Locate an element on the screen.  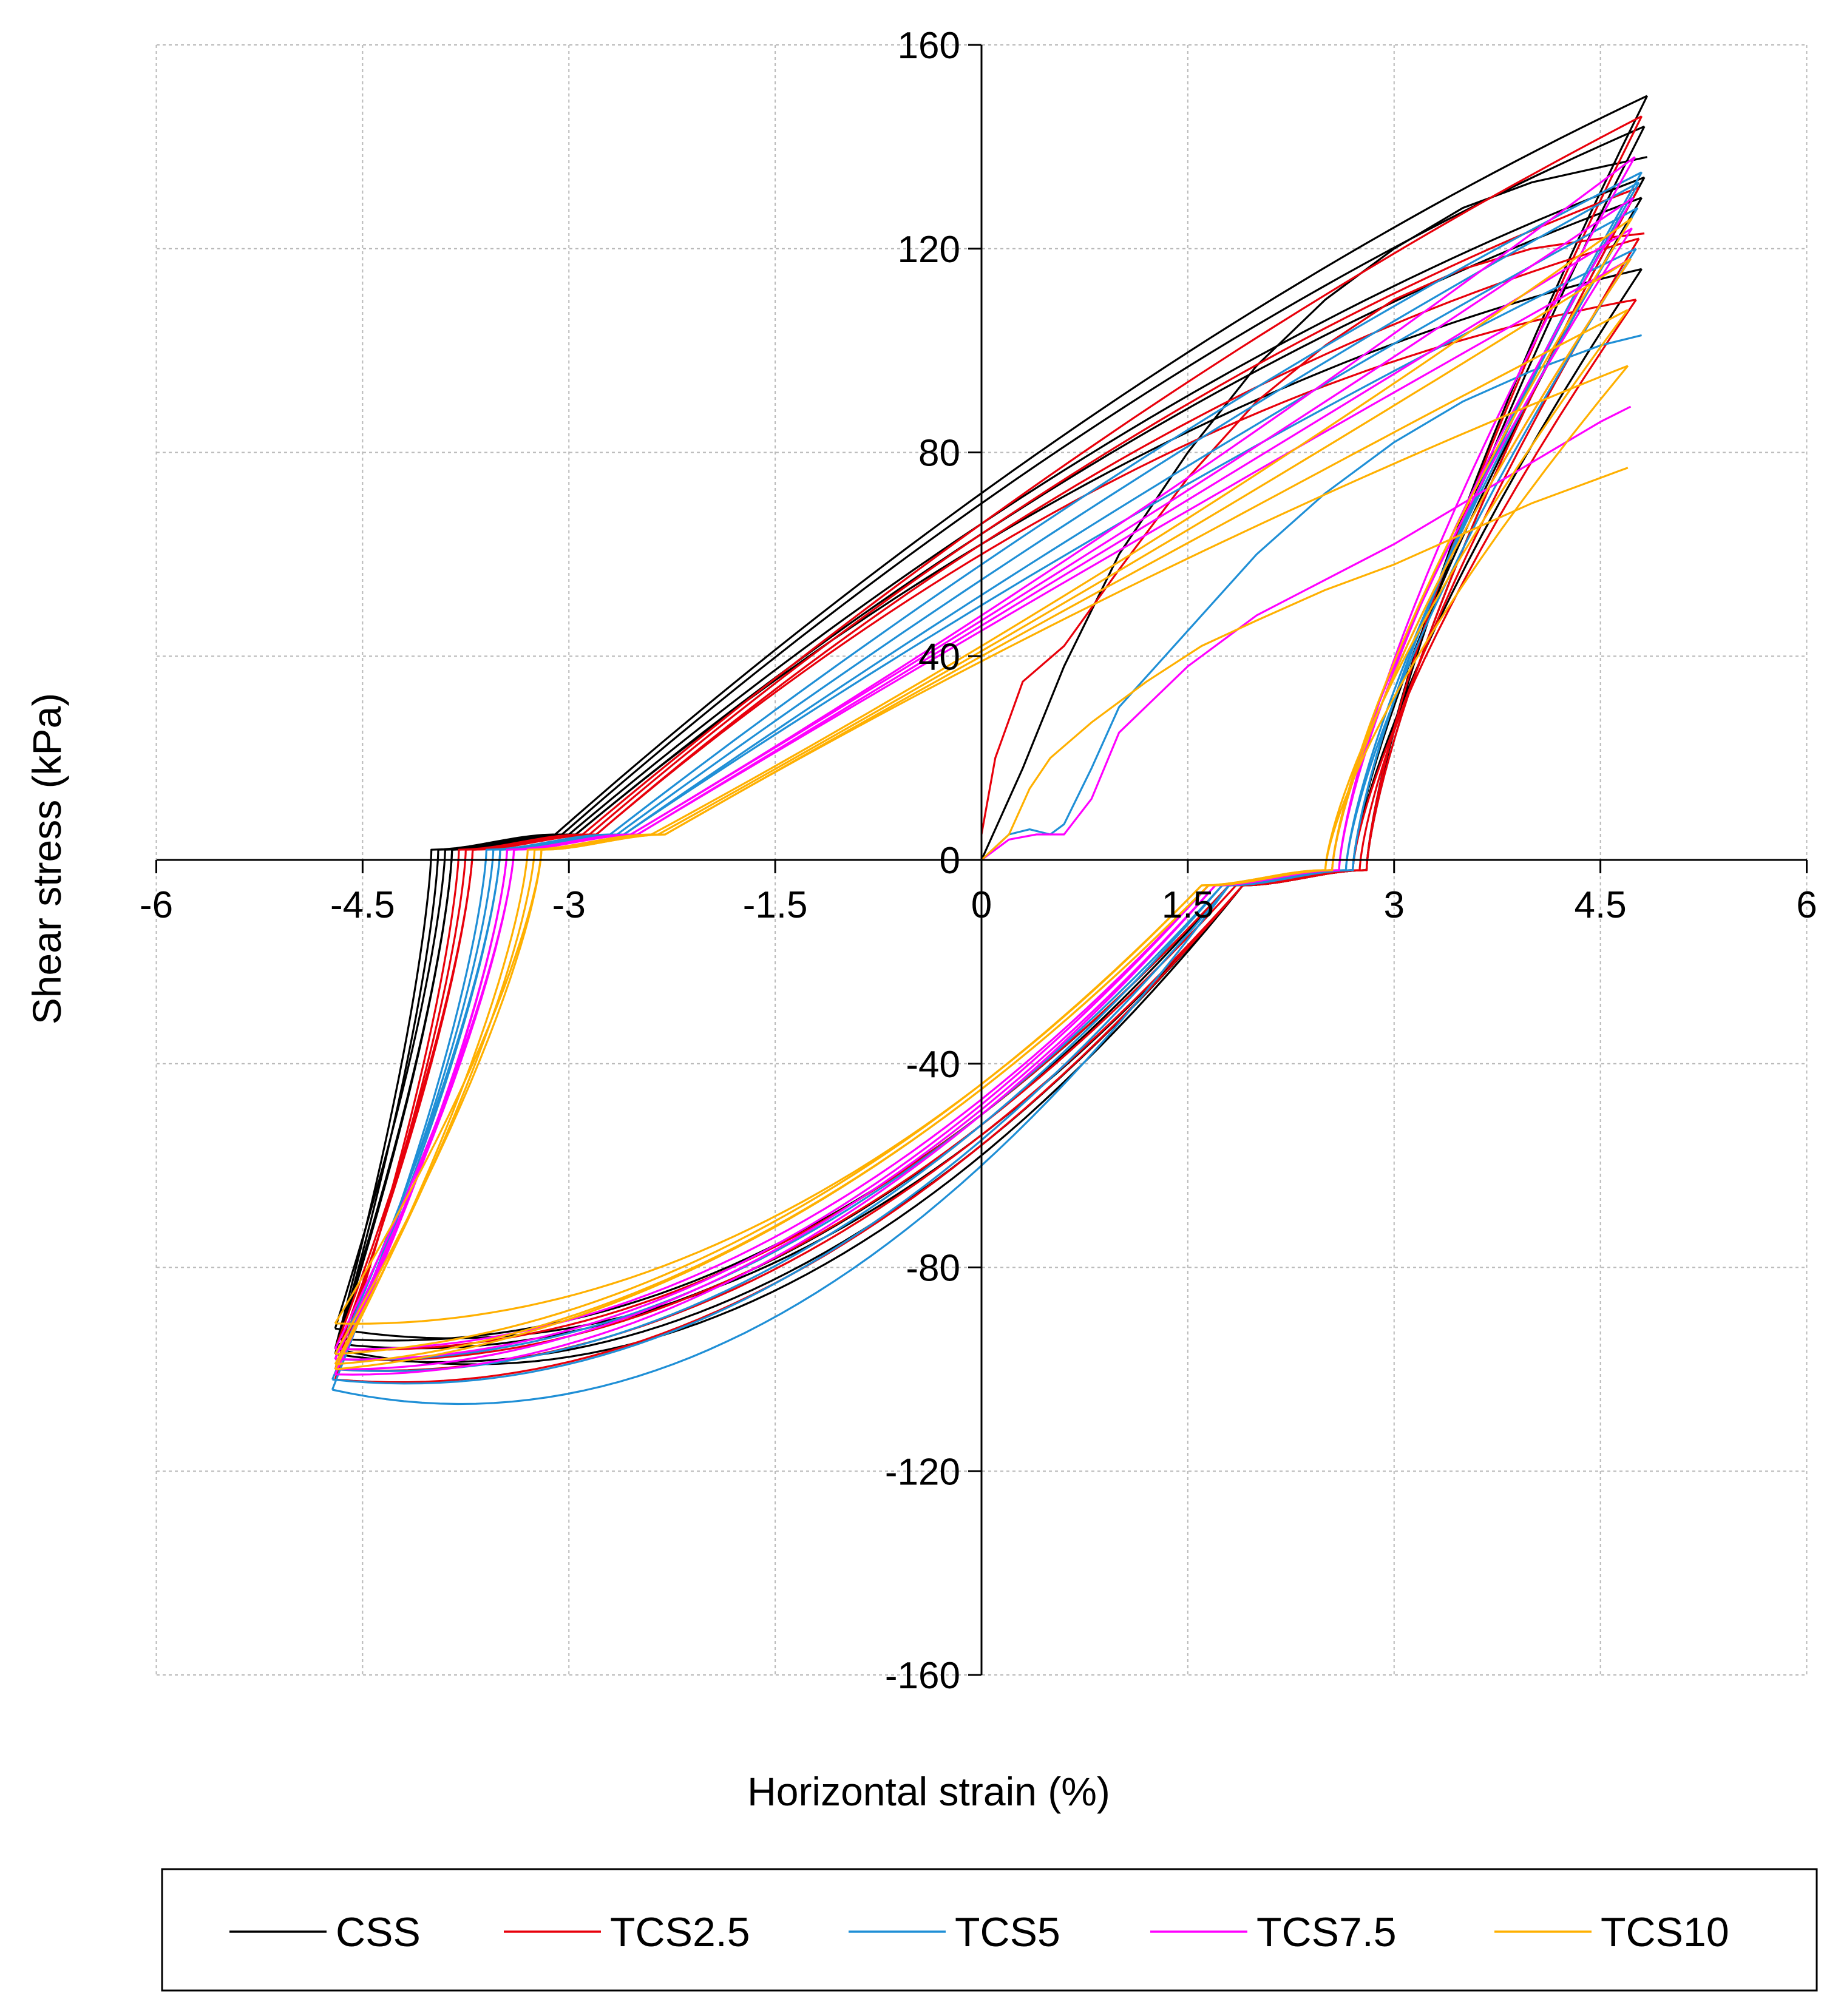
legend-box is located at coordinates (989, 1930).